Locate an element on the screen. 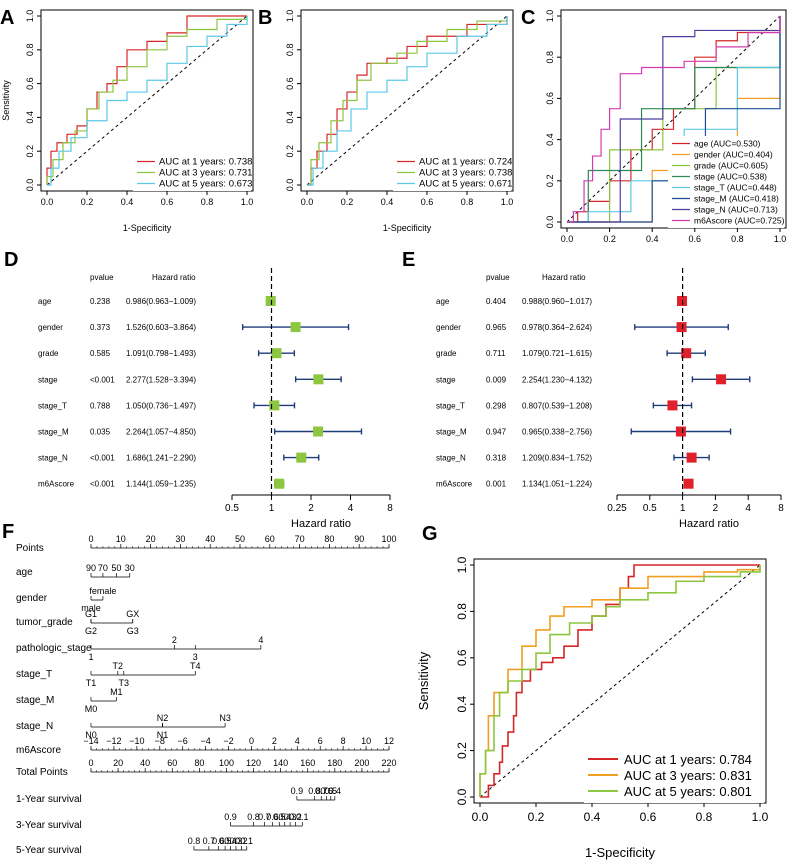 The image size is (794, 866). legend-entry: gender (AUC=0.404) is located at coordinates (733, 155).